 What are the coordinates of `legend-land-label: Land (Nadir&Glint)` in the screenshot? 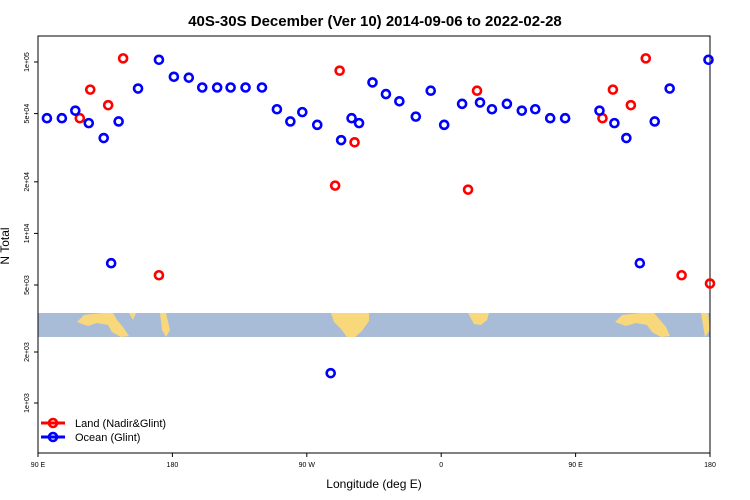 It's located at (120, 424).